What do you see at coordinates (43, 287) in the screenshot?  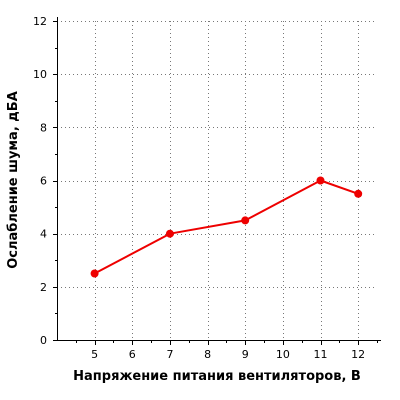 I see `y-tick-label: 2` at bounding box center [43, 287].